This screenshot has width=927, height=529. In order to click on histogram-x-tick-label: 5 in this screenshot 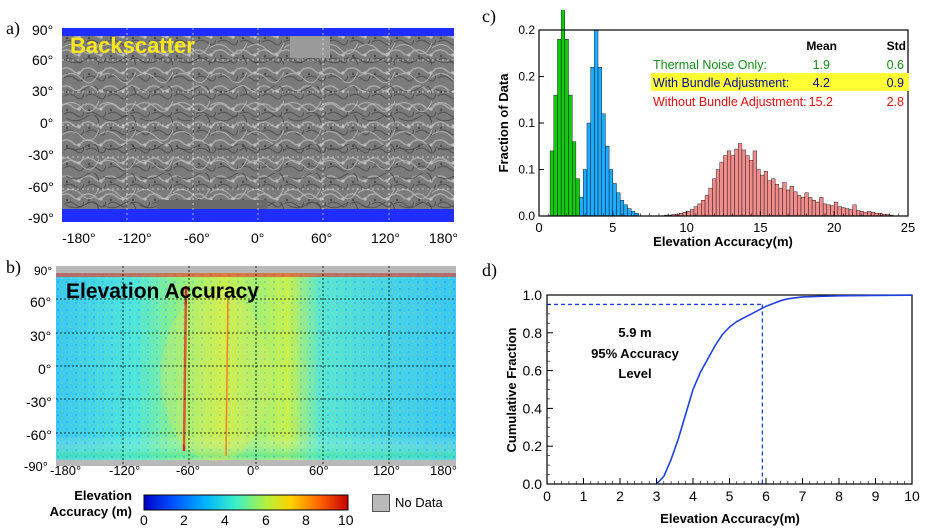, I will do `click(612, 227)`.